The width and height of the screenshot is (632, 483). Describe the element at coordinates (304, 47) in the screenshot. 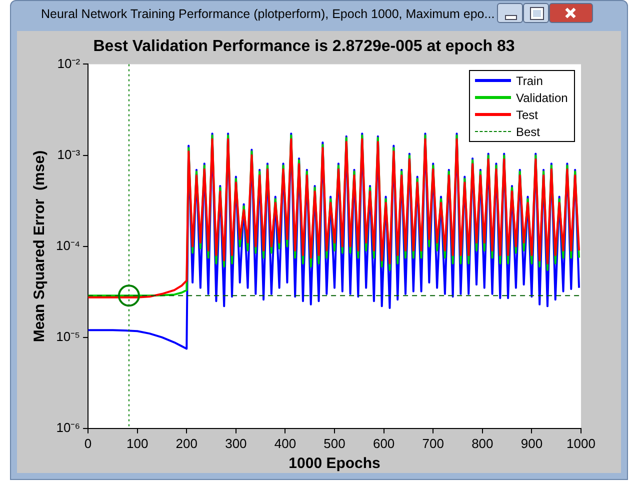

I see `chart-title: Best Validation Performance is 2.8729e-005 at epoch 83` at that location.